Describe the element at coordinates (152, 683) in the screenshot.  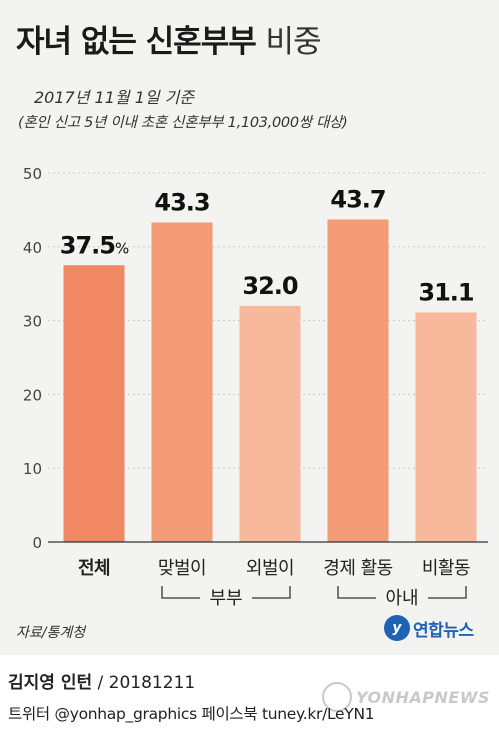
I see `publish-date: 20181211` at that location.